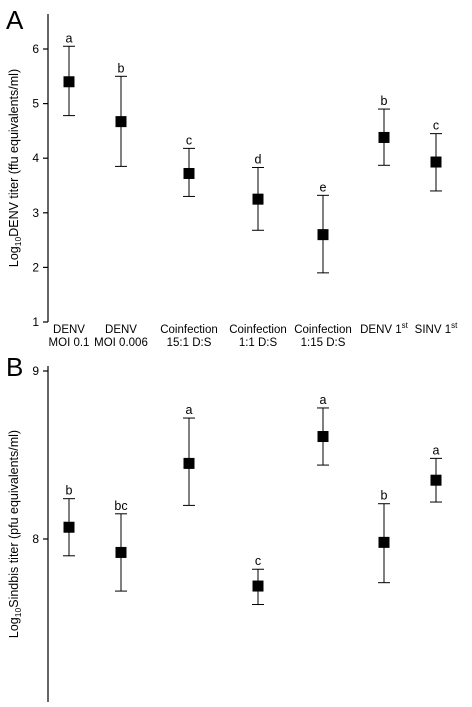  What do you see at coordinates (35, 213) in the screenshot?
I see `y-tick-label: 3` at bounding box center [35, 213].